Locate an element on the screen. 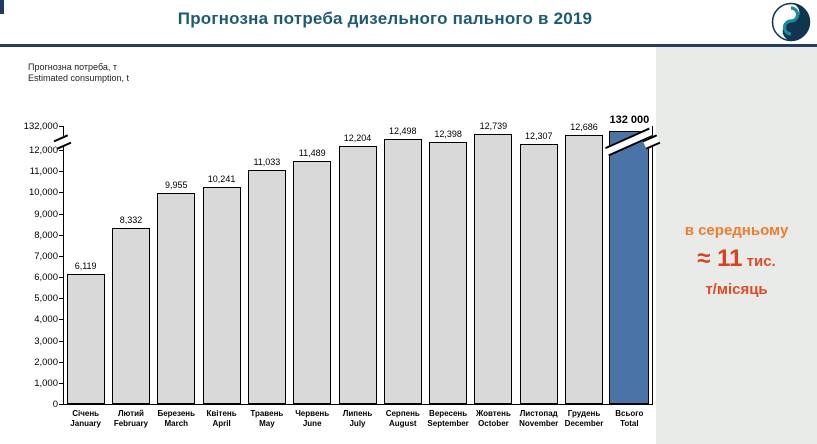 The height and width of the screenshot is (444, 817). average-annotation: в середньому ≈ 11 тис. т/місяць is located at coordinates (736, 260).